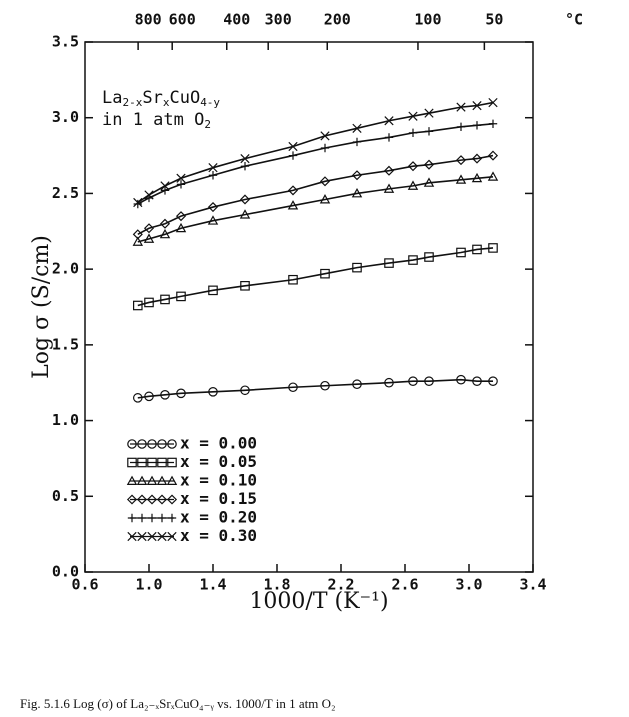 This screenshot has width=629, height=717. I want to click on y-tick-label: 3.5, so click(65, 42).